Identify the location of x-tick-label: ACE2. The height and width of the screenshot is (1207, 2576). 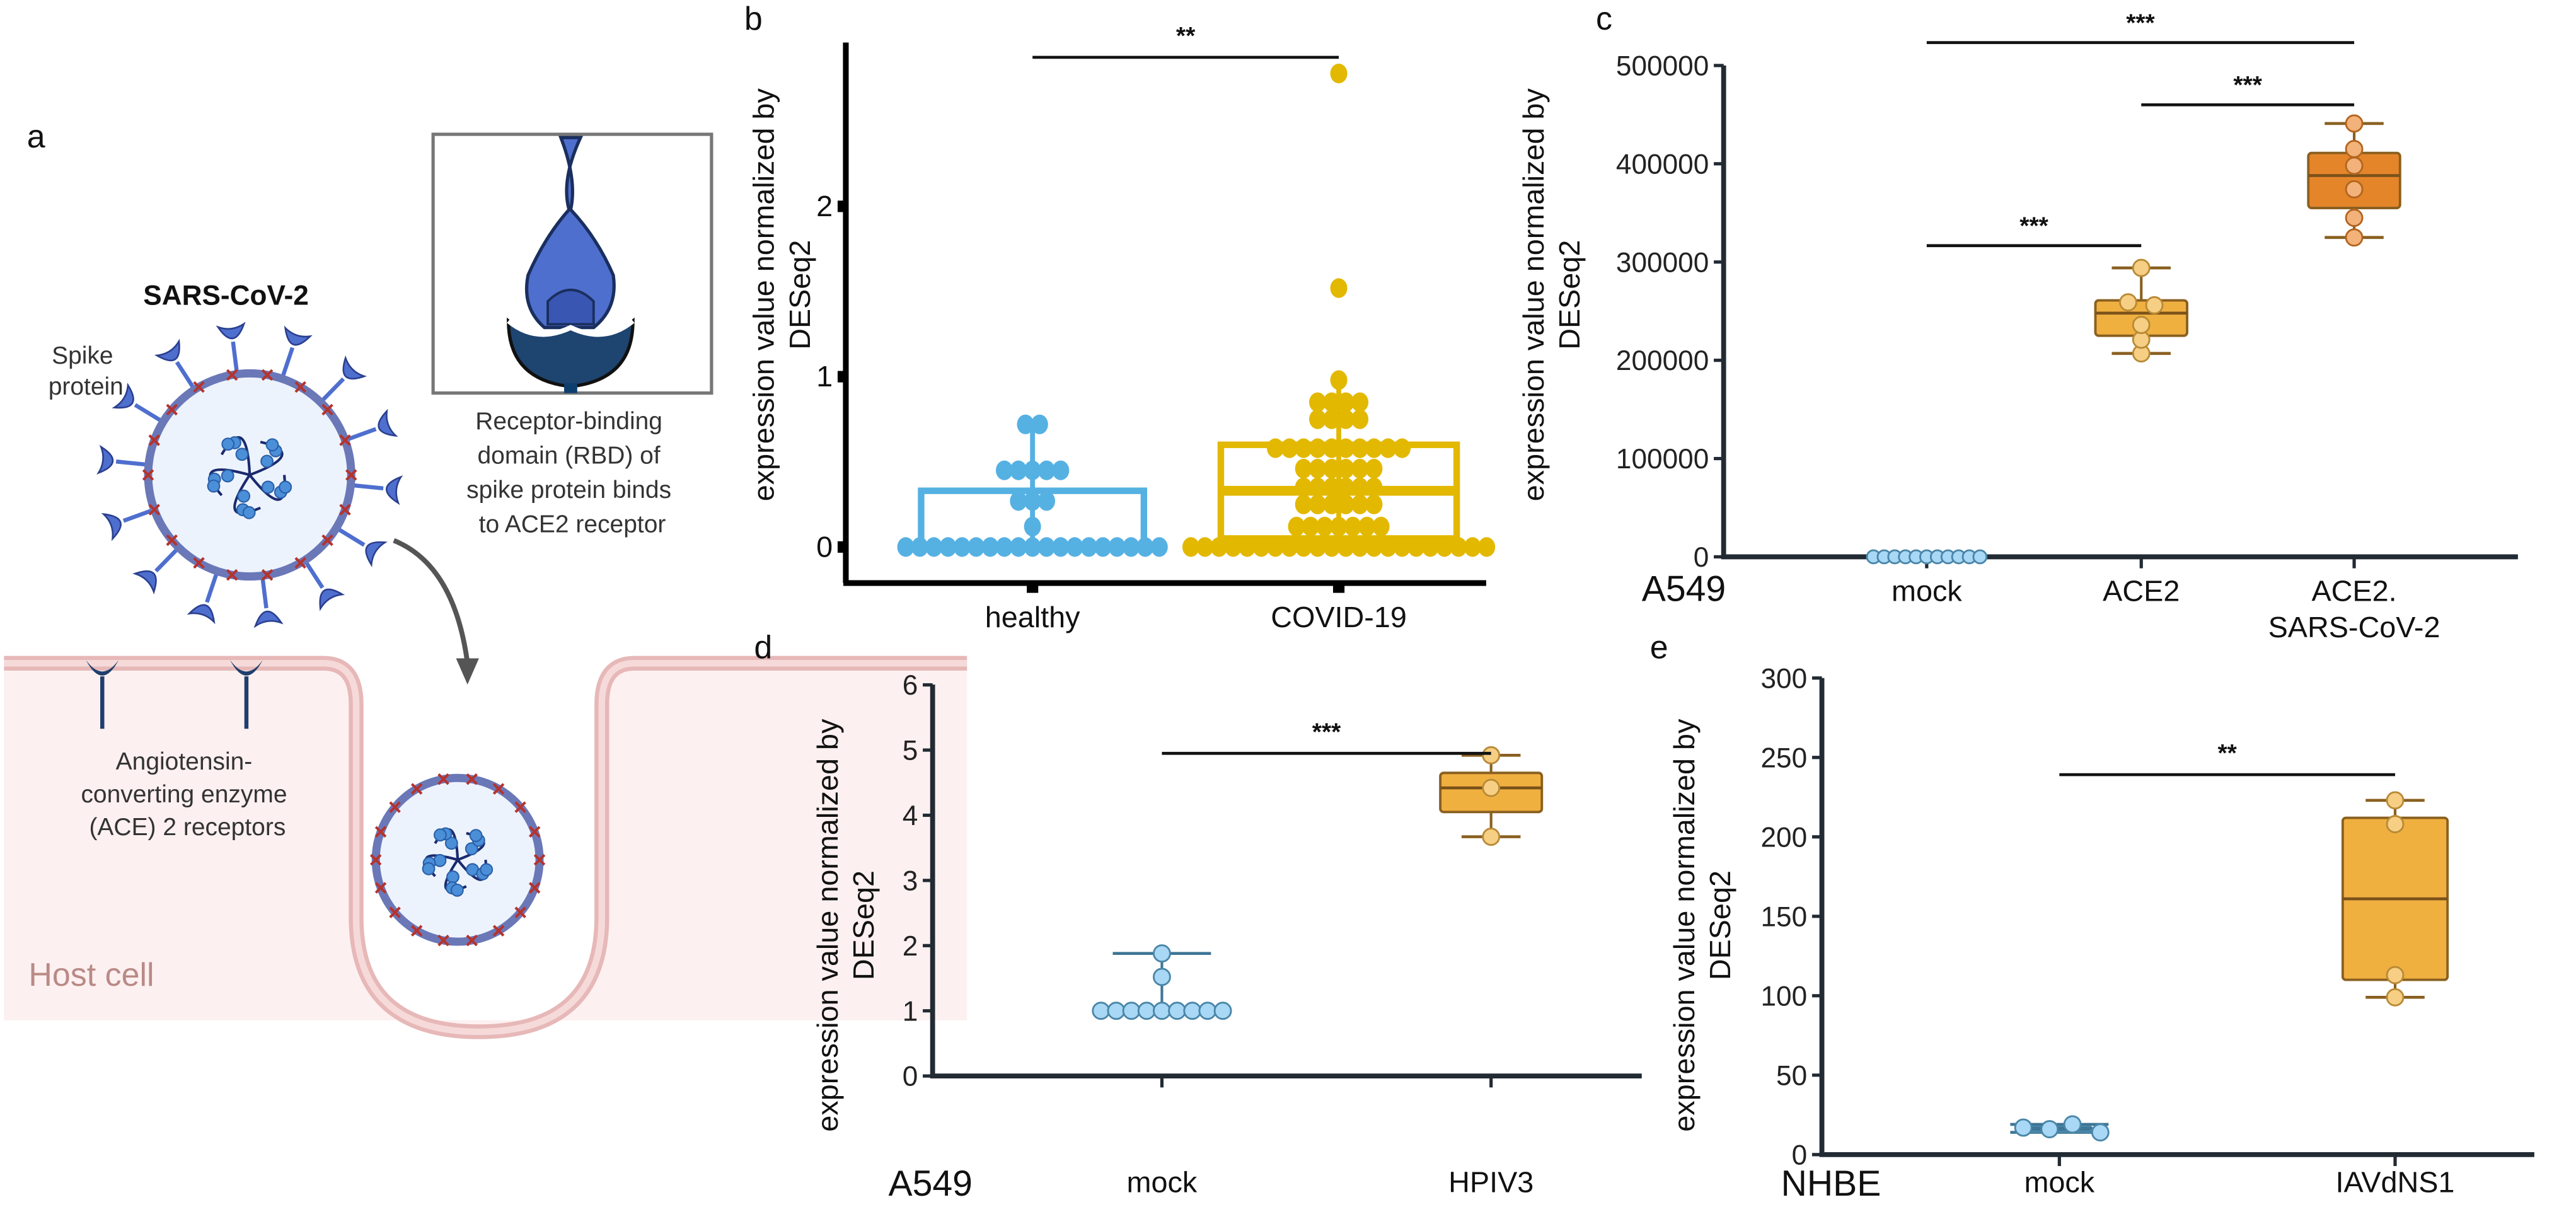
(2141, 591).